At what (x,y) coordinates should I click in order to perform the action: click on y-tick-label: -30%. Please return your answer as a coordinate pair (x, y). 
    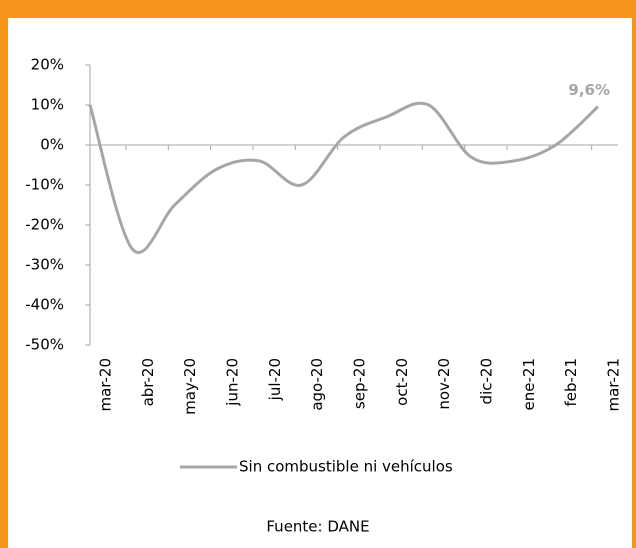
    Looking at the image, I should click on (44, 265).